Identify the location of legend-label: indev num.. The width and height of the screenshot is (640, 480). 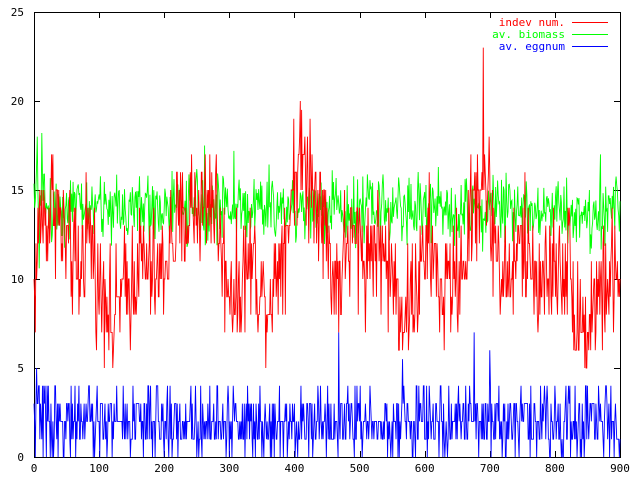
(532, 22).